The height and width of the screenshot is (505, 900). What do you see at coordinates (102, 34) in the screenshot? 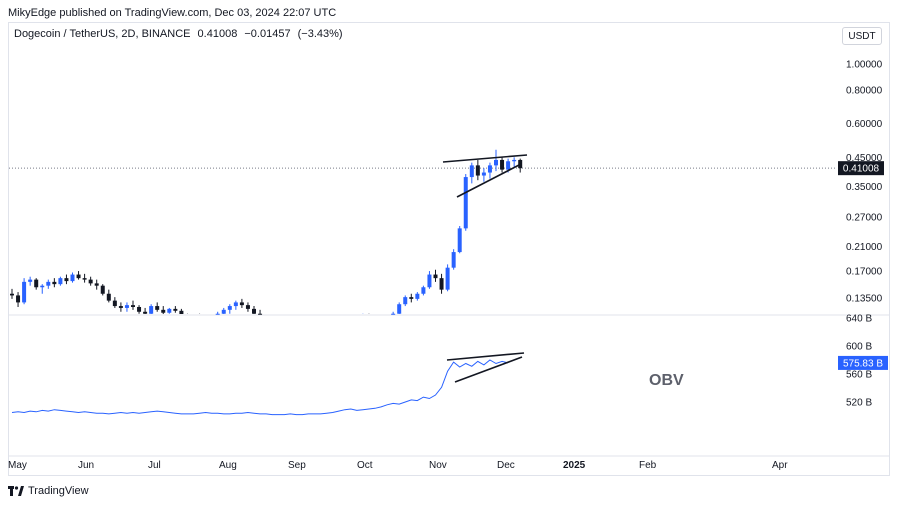
I see `symbol-name: Dogecoin / TetherUS, 2D, BINANCE` at bounding box center [102, 34].